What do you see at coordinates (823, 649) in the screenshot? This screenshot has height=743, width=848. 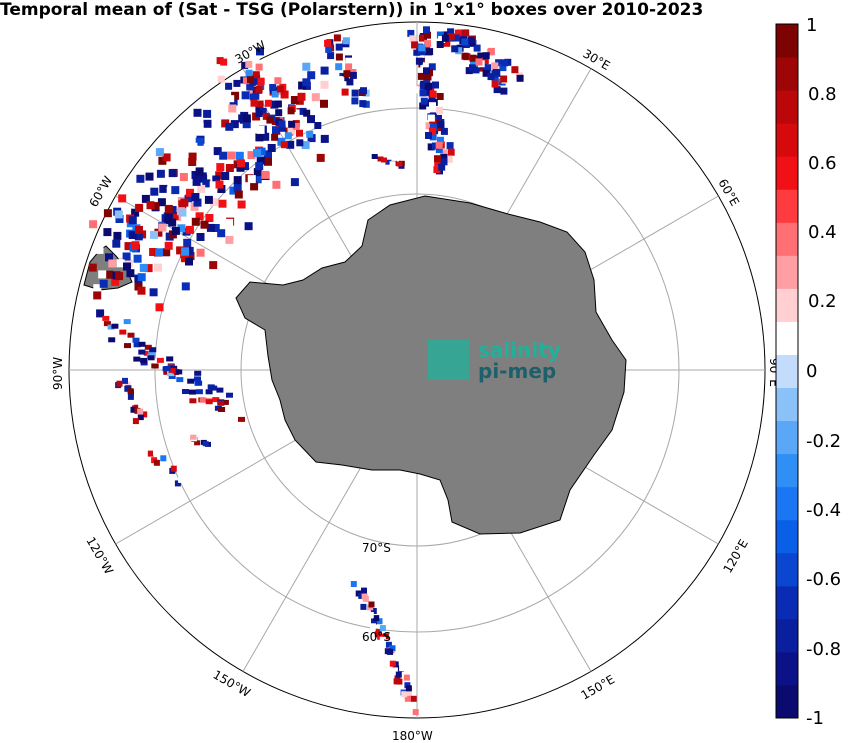 I see `colorbar-tick-label: -0.8` at bounding box center [823, 649].